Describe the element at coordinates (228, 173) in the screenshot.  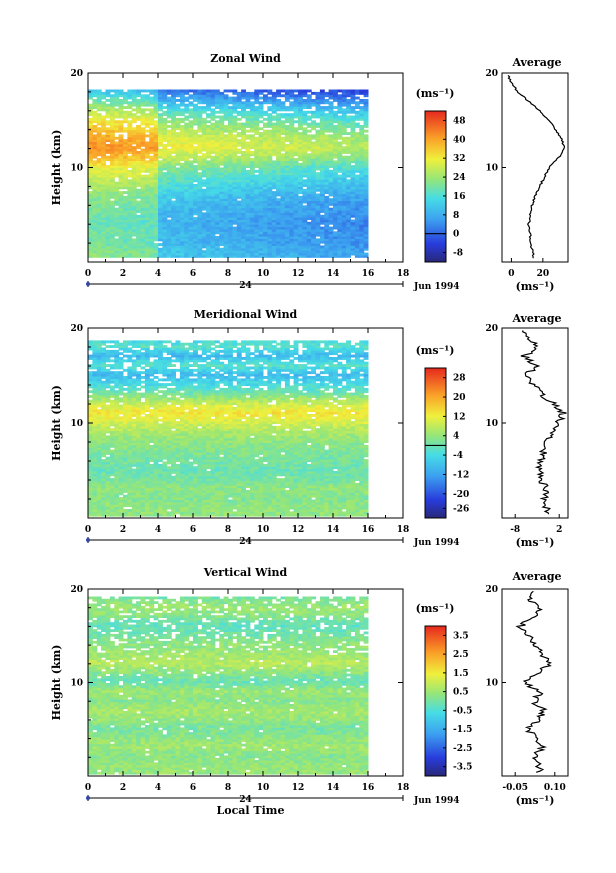
I see `heatmap-cells` at that location.